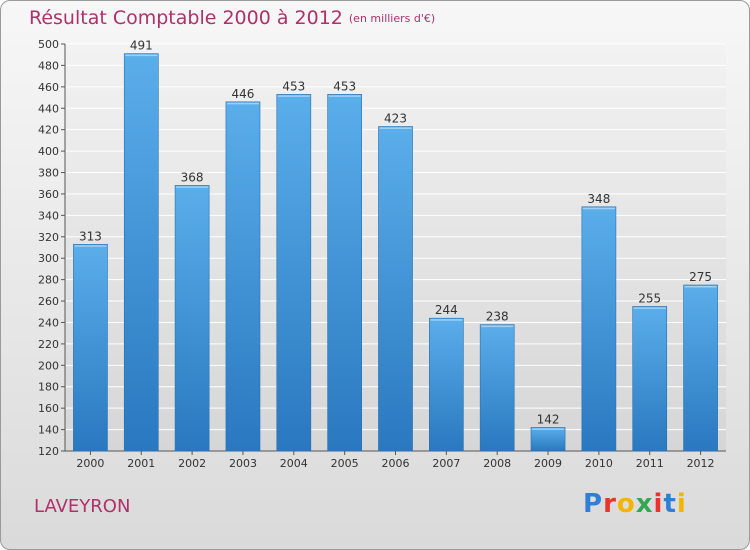 The image size is (750, 550). Describe the element at coordinates (48, 65) in the screenshot. I see `y-tick-label: 480` at that location.